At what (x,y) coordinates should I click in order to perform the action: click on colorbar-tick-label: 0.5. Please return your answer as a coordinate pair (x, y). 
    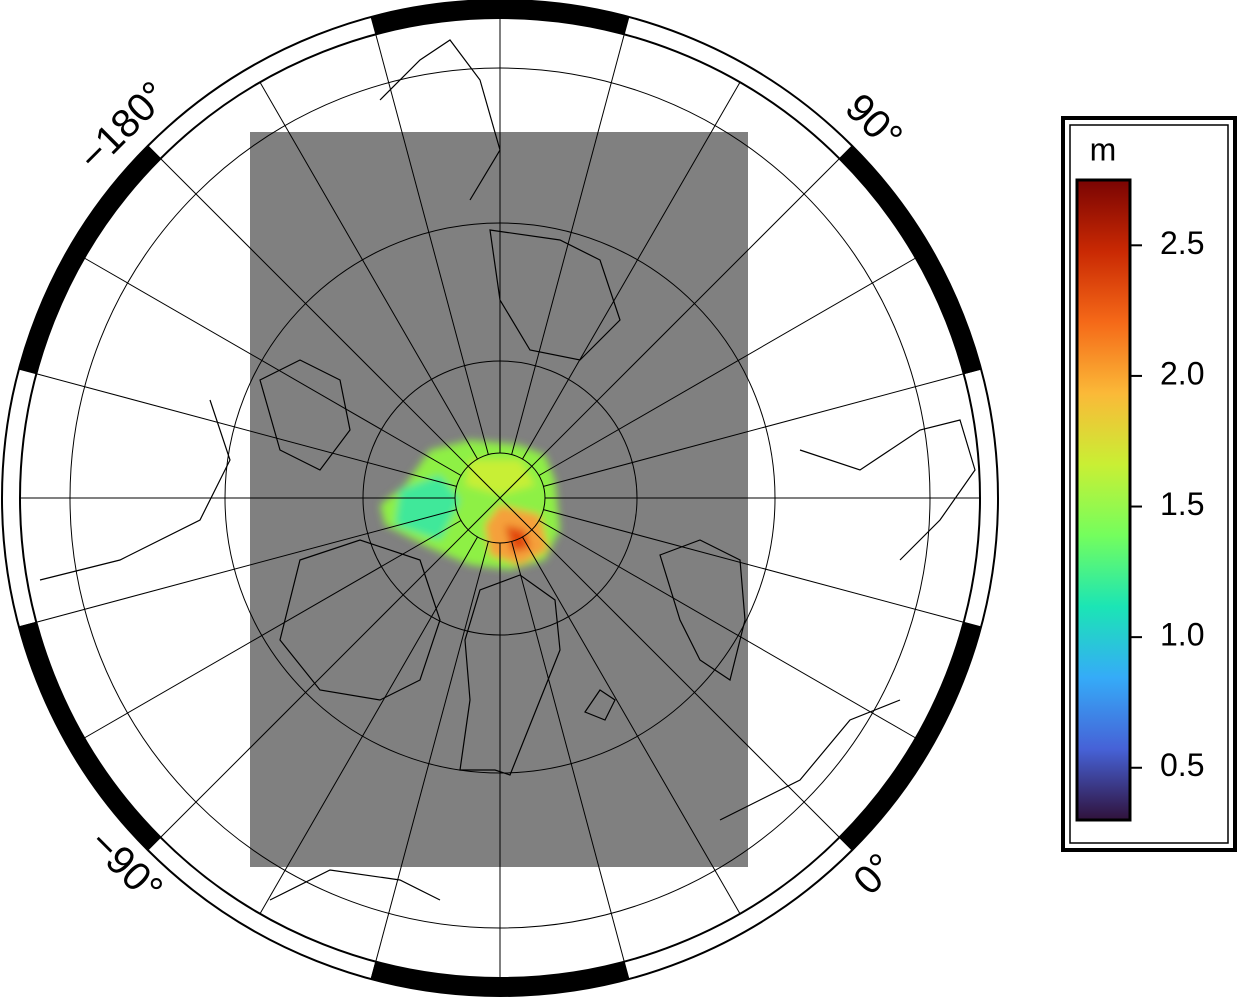
    Looking at the image, I should click on (1182, 765).